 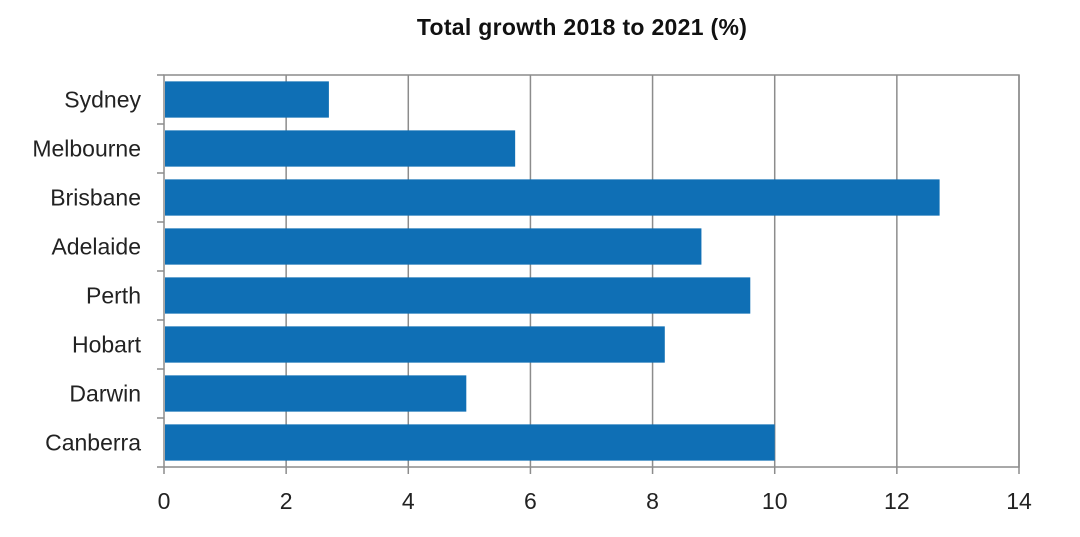 What do you see at coordinates (897, 501) in the screenshot?
I see `x-tick-label: 12` at bounding box center [897, 501].